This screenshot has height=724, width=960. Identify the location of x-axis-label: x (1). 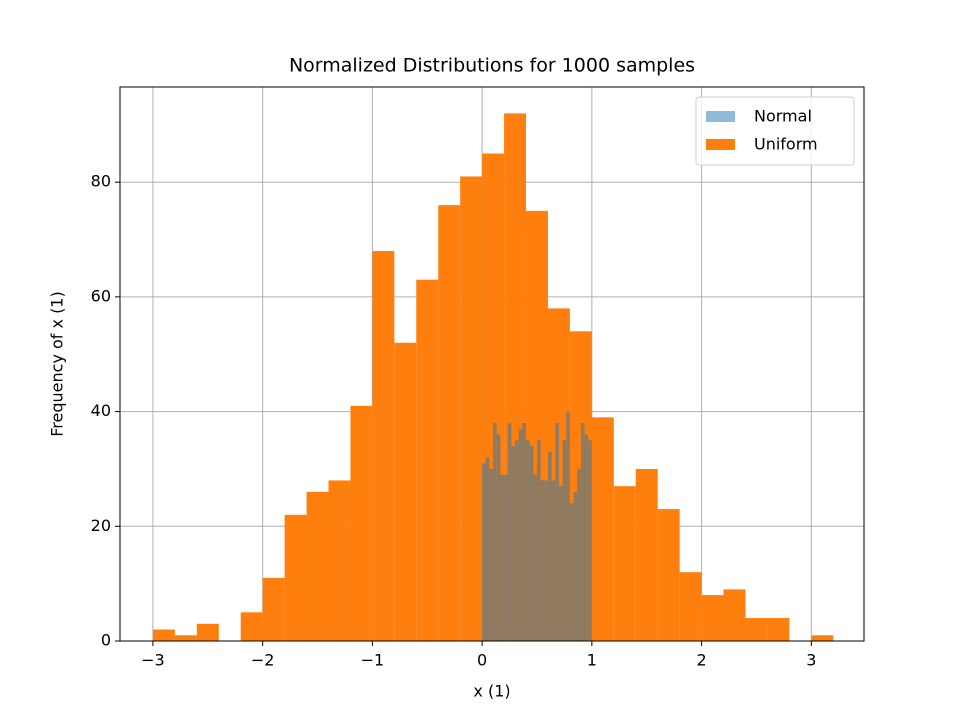
(491, 691).